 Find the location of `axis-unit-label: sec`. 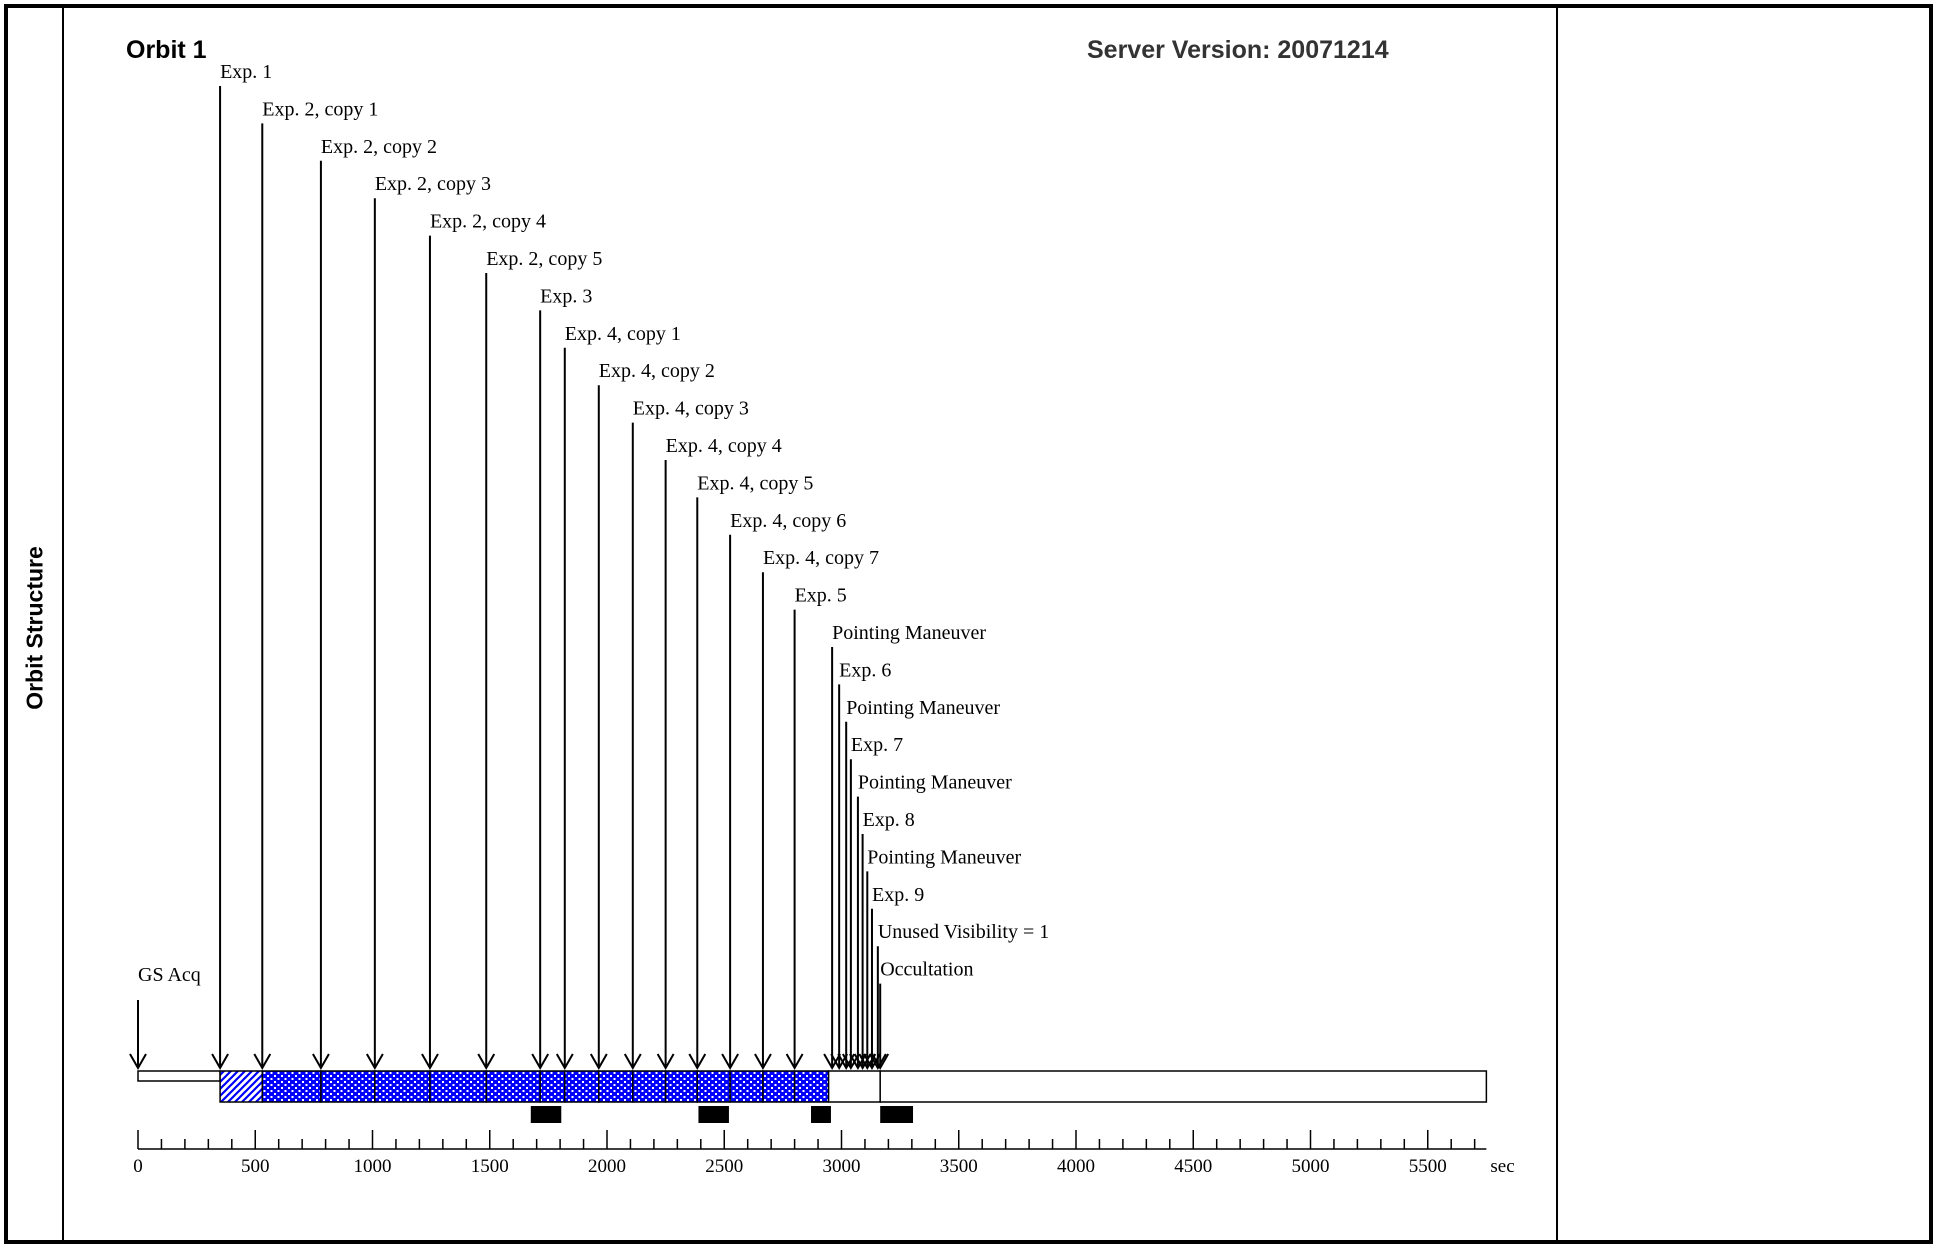

axis-unit-label: sec is located at coordinates (1502, 1166).